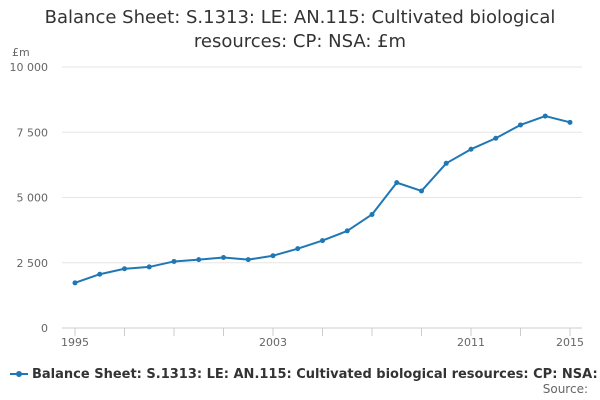 This screenshot has width=600, height=400. What do you see at coordinates (33, 132) in the screenshot?
I see `y-tick-label: 7 500` at bounding box center [33, 132].